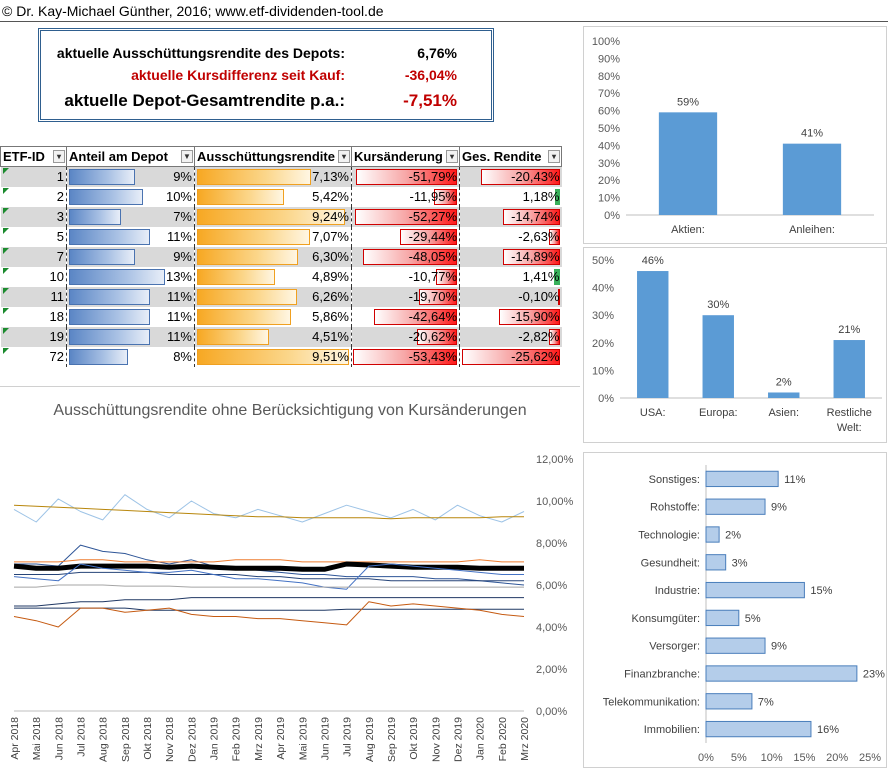 The width and height of the screenshot is (888, 774). What do you see at coordinates (510, 156) in the screenshot?
I see `header-ges-rendite: Ges. Rendite ▾` at bounding box center [510, 156].